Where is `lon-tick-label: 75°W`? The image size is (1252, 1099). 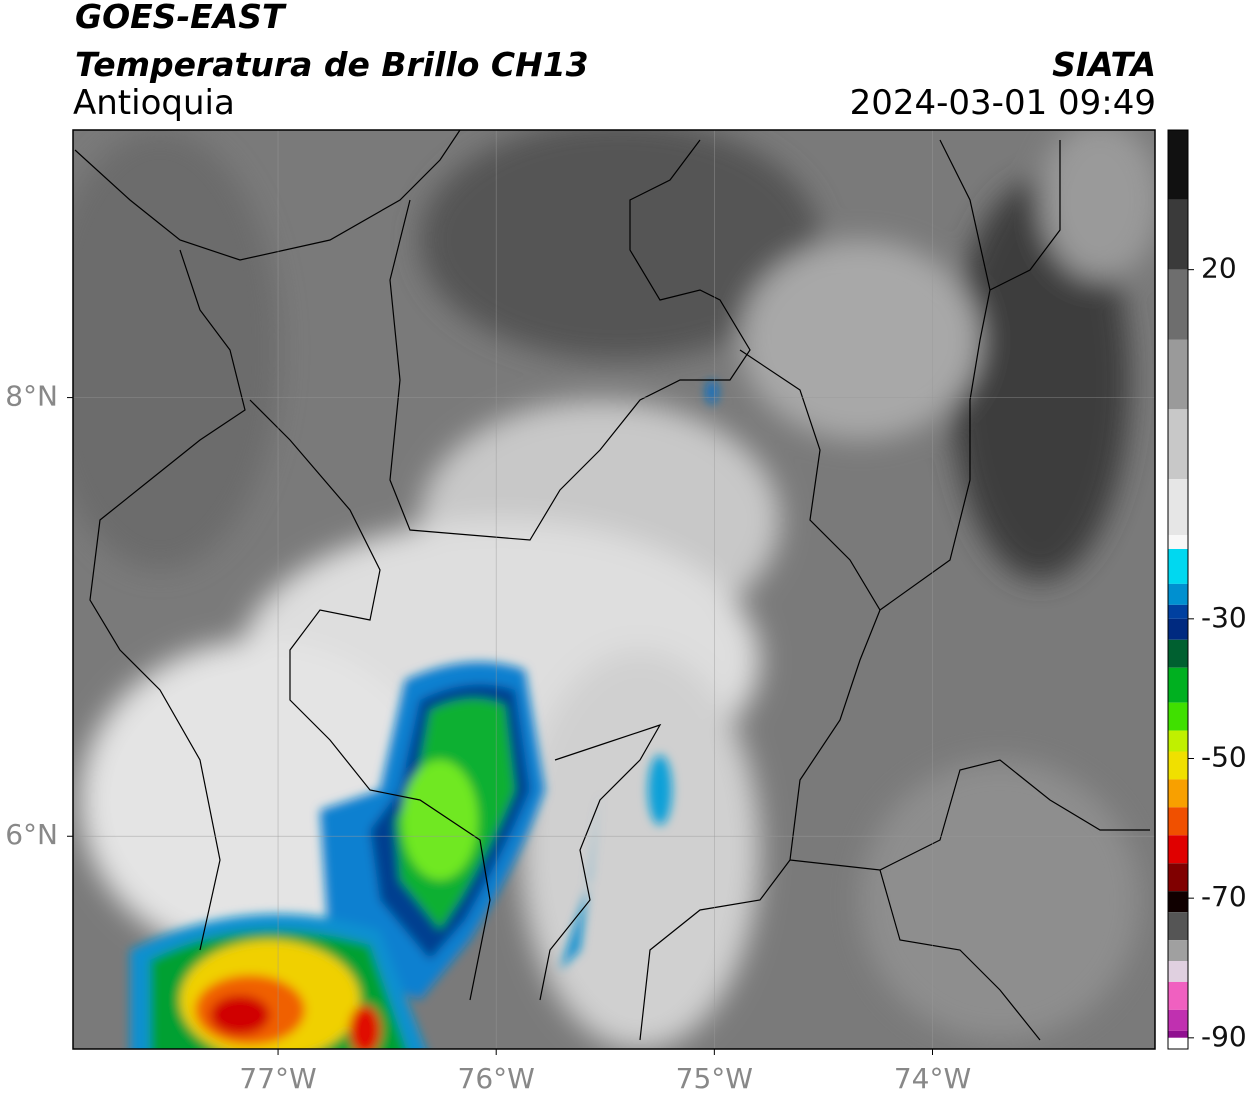
lon-tick-label: 75°W is located at coordinates (714, 1078).